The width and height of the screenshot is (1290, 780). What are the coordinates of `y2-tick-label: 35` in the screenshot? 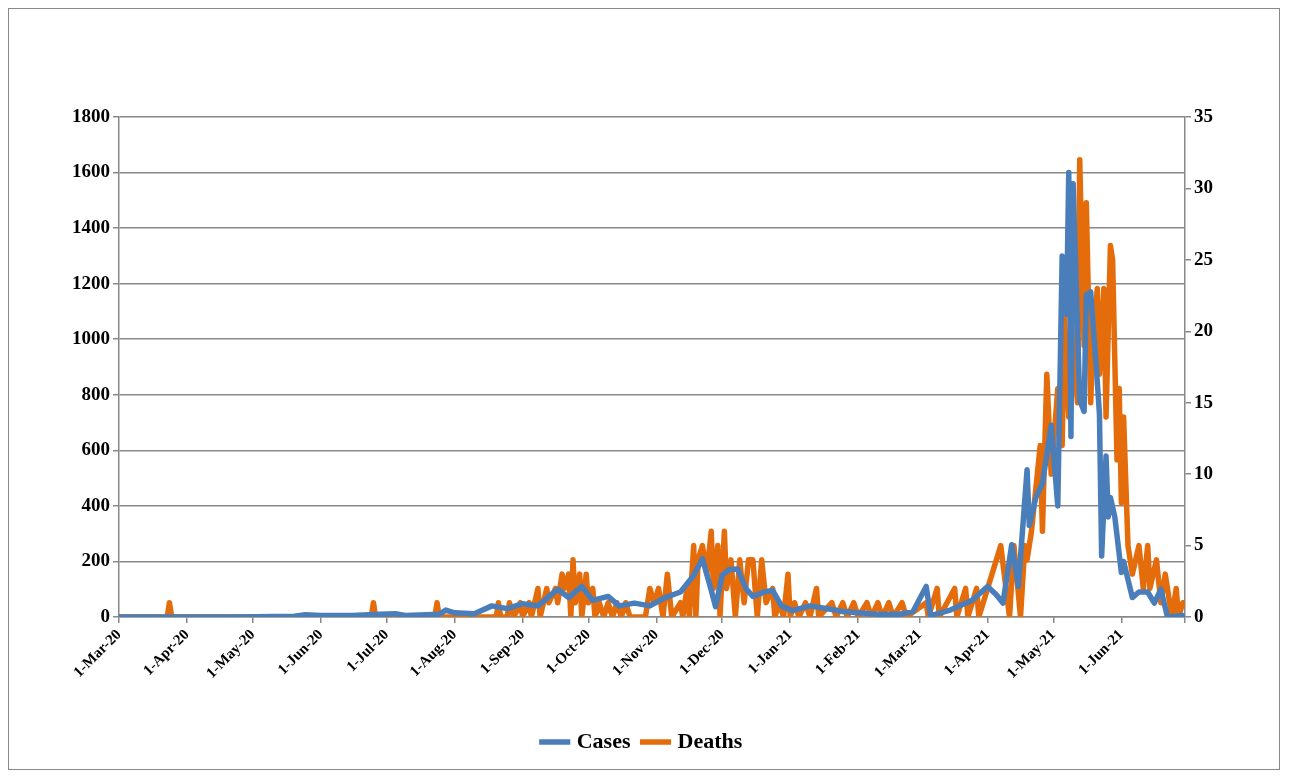 It's located at (1203, 115).